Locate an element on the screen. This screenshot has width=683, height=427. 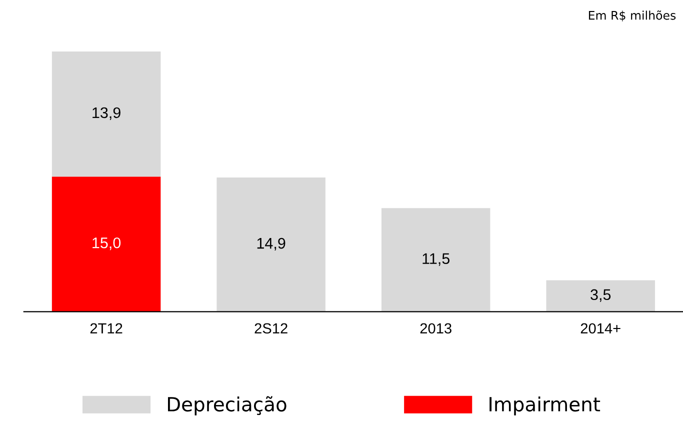
text: Em R$ milhões is located at coordinates (632, 16).